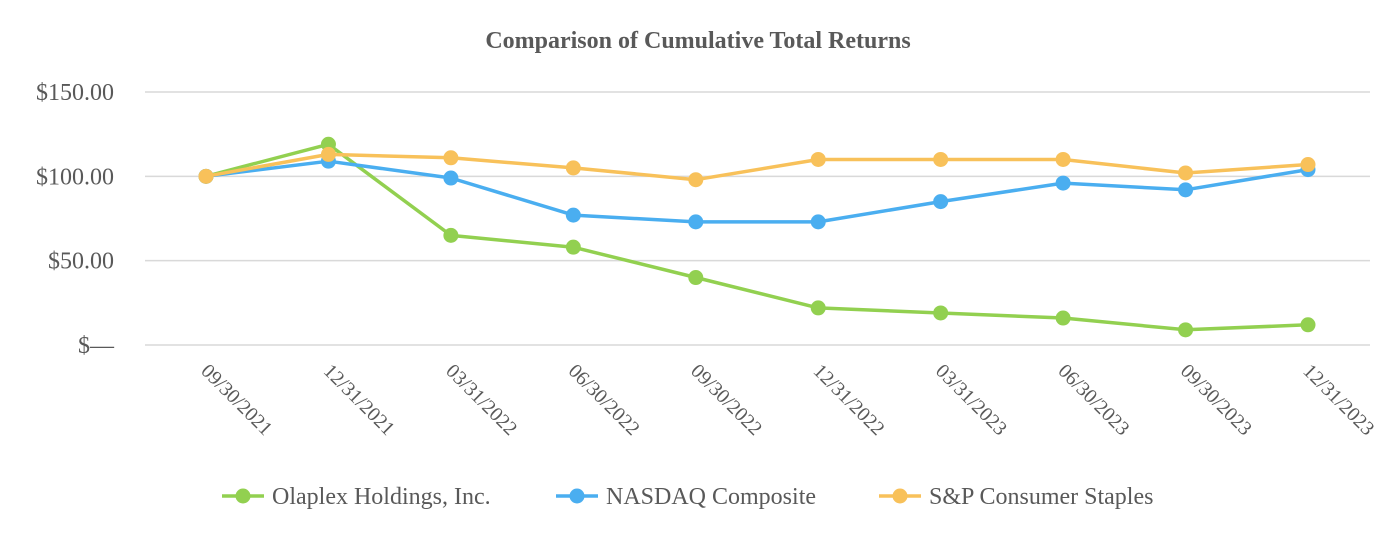 Image resolution: width=1400 pixels, height=552 pixels. Describe the element at coordinates (75, 93) in the screenshot. I see `y-tick-label: $150.00` at that location.